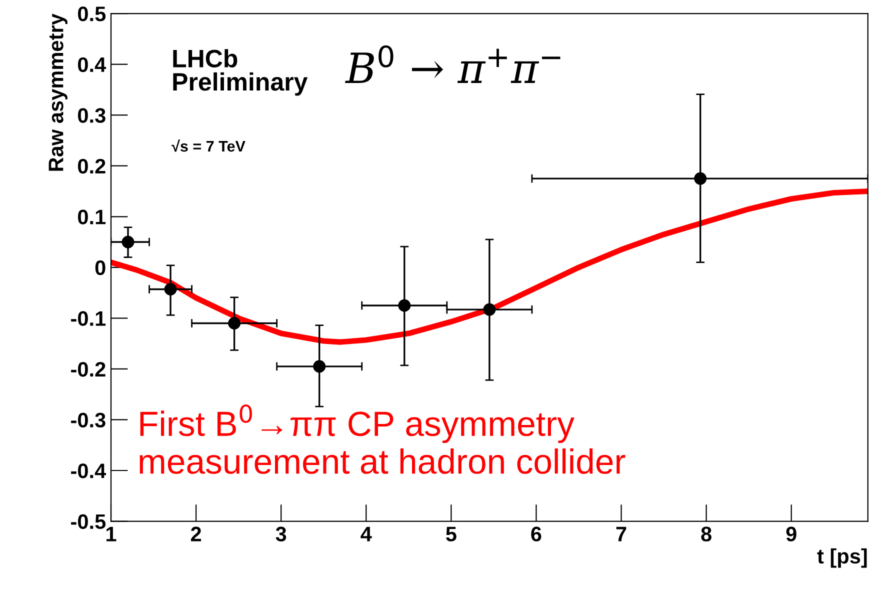  I want to click on annotation: B$^{0}$ → π$^{+}$π$^{−}$, so click(452, 64).